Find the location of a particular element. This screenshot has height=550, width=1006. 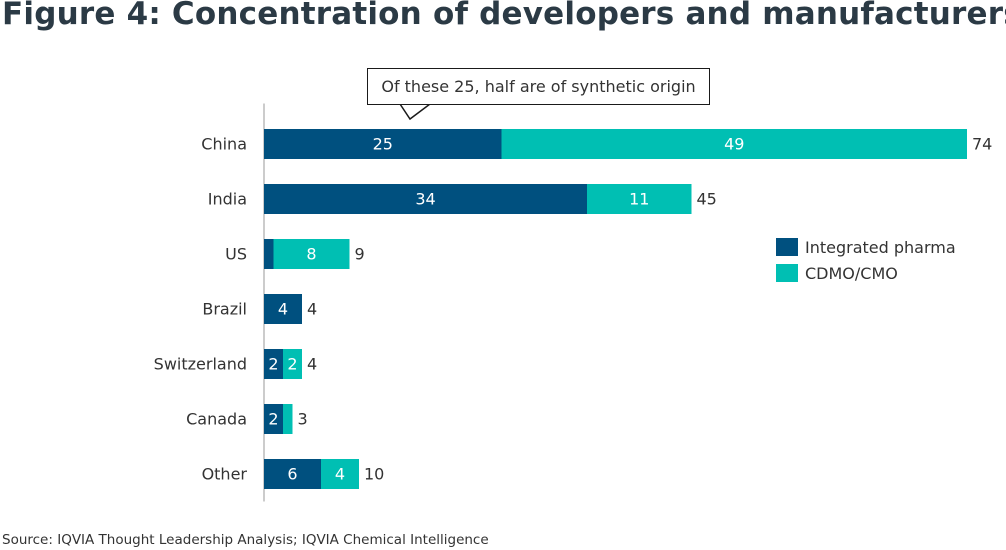

bar-china-integrated is located at coordinates (383, 144).